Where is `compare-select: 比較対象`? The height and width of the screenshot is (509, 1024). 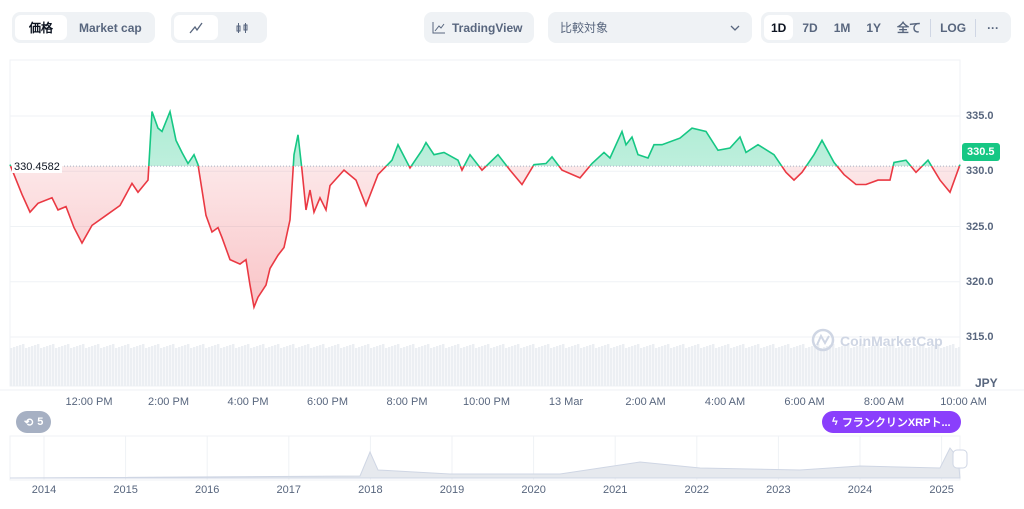
compare-select: 比較対象 is located at coordinates (650, 27).